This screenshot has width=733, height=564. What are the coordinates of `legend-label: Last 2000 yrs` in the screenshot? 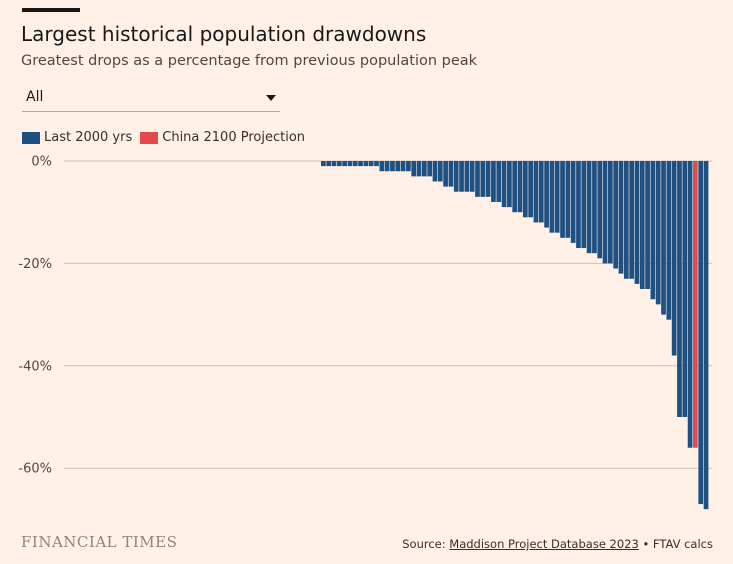 It's located at (88, 137).